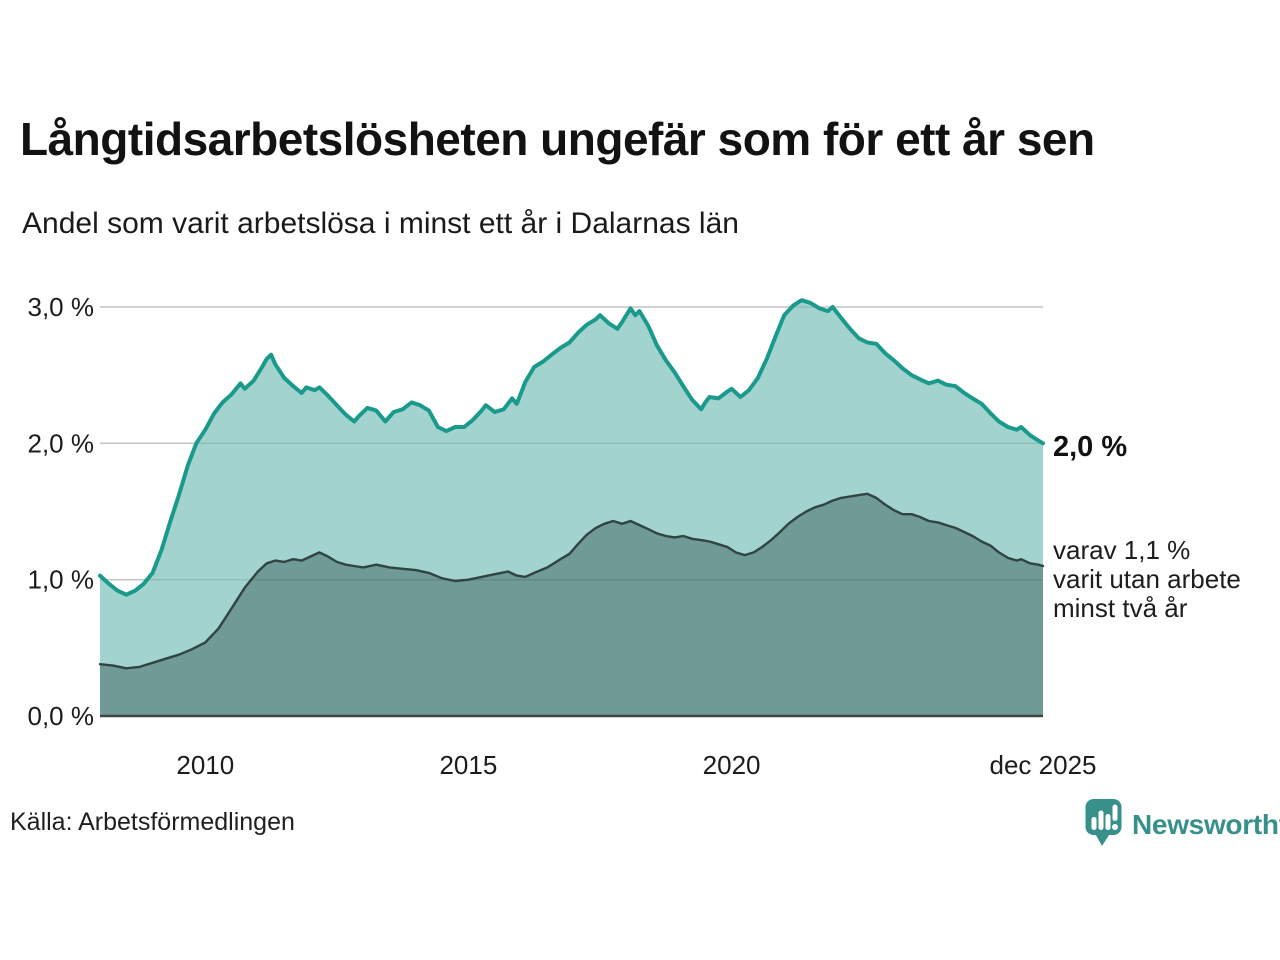  I want to click on y-tick-label: 1,0 %, so click(61, 580).